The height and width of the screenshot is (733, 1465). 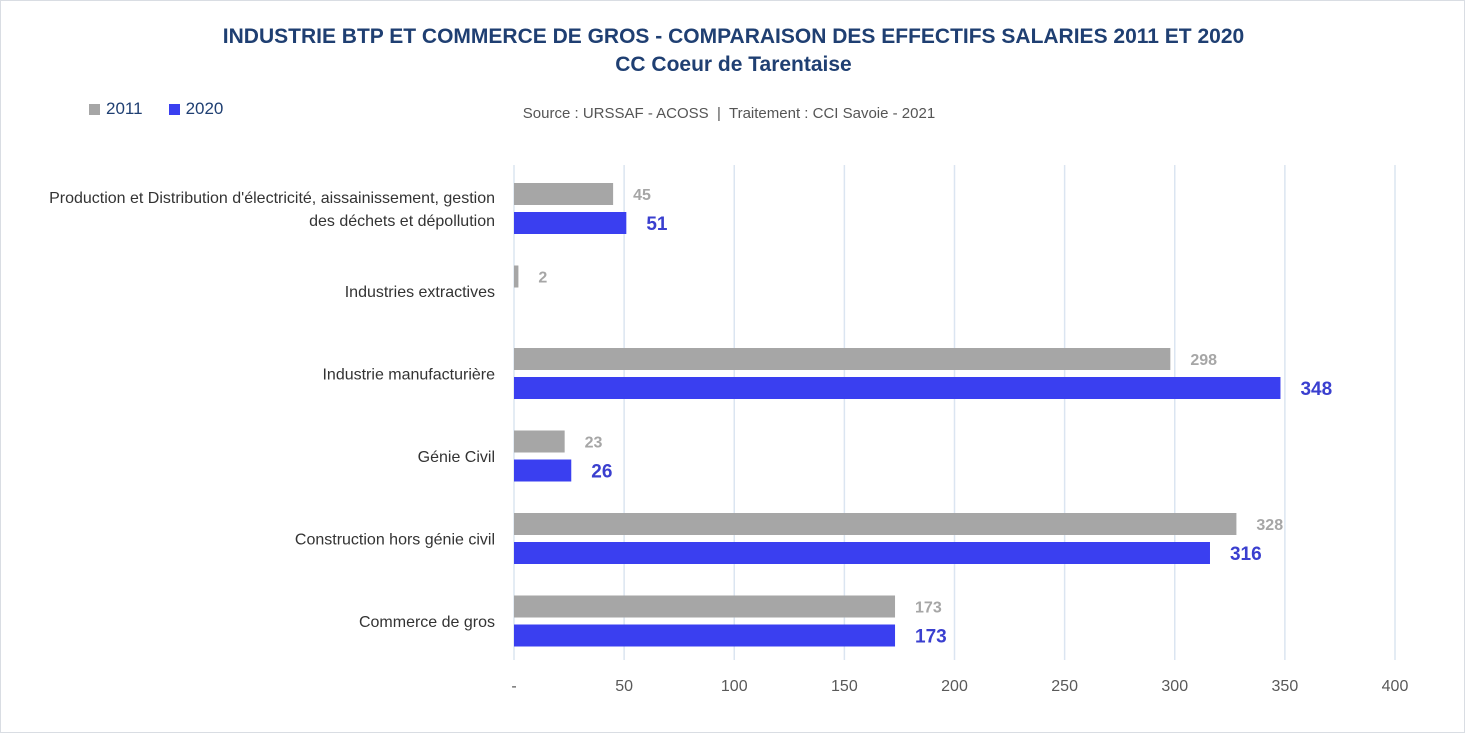 What do you see at coordinates (734, 686) in the screenshot?
I see `x-tick-label-100: 100` at bounding box center [734, 686].